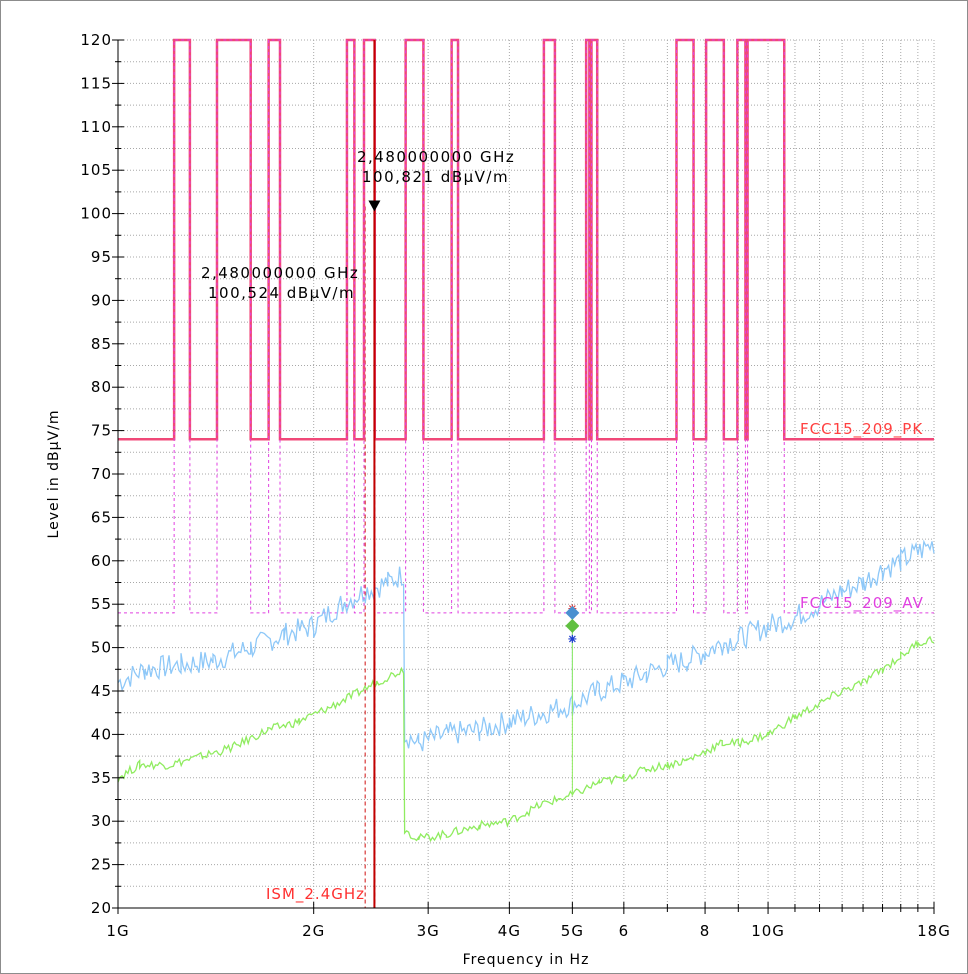 This screenshot has height=974, width=968. Describe the element at coordinates (101, 865) in the screenshot. I see `y-tick-label: 25` at that location.